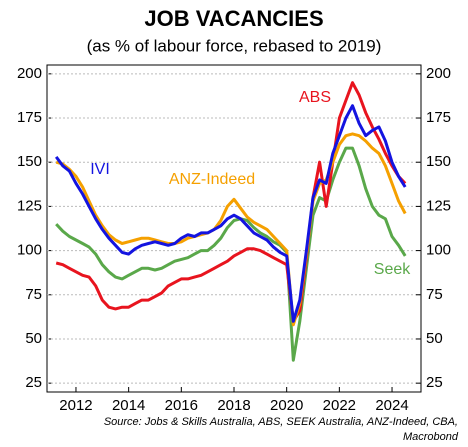 This screenshot has height=447, width=468. I want to click on y2-tick-label: 175, so click(438, 117).